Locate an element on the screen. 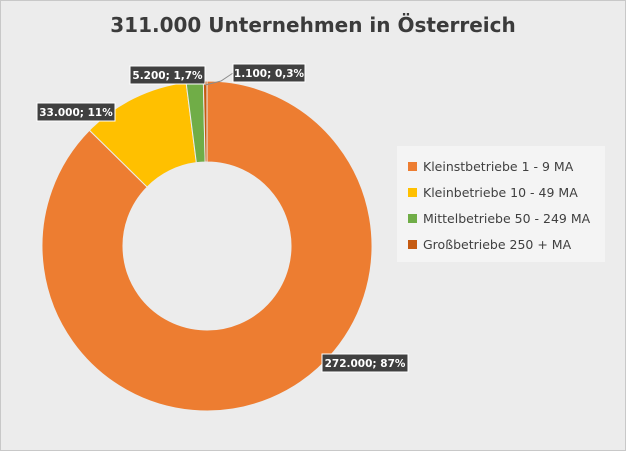 This screenshot has height=451, width=626. leader-line is located at coordinates (219, 79).